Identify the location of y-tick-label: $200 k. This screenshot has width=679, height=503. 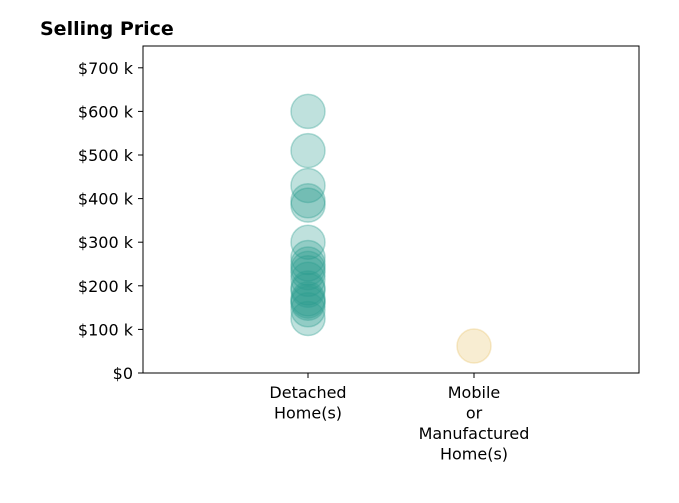
(106, 286).